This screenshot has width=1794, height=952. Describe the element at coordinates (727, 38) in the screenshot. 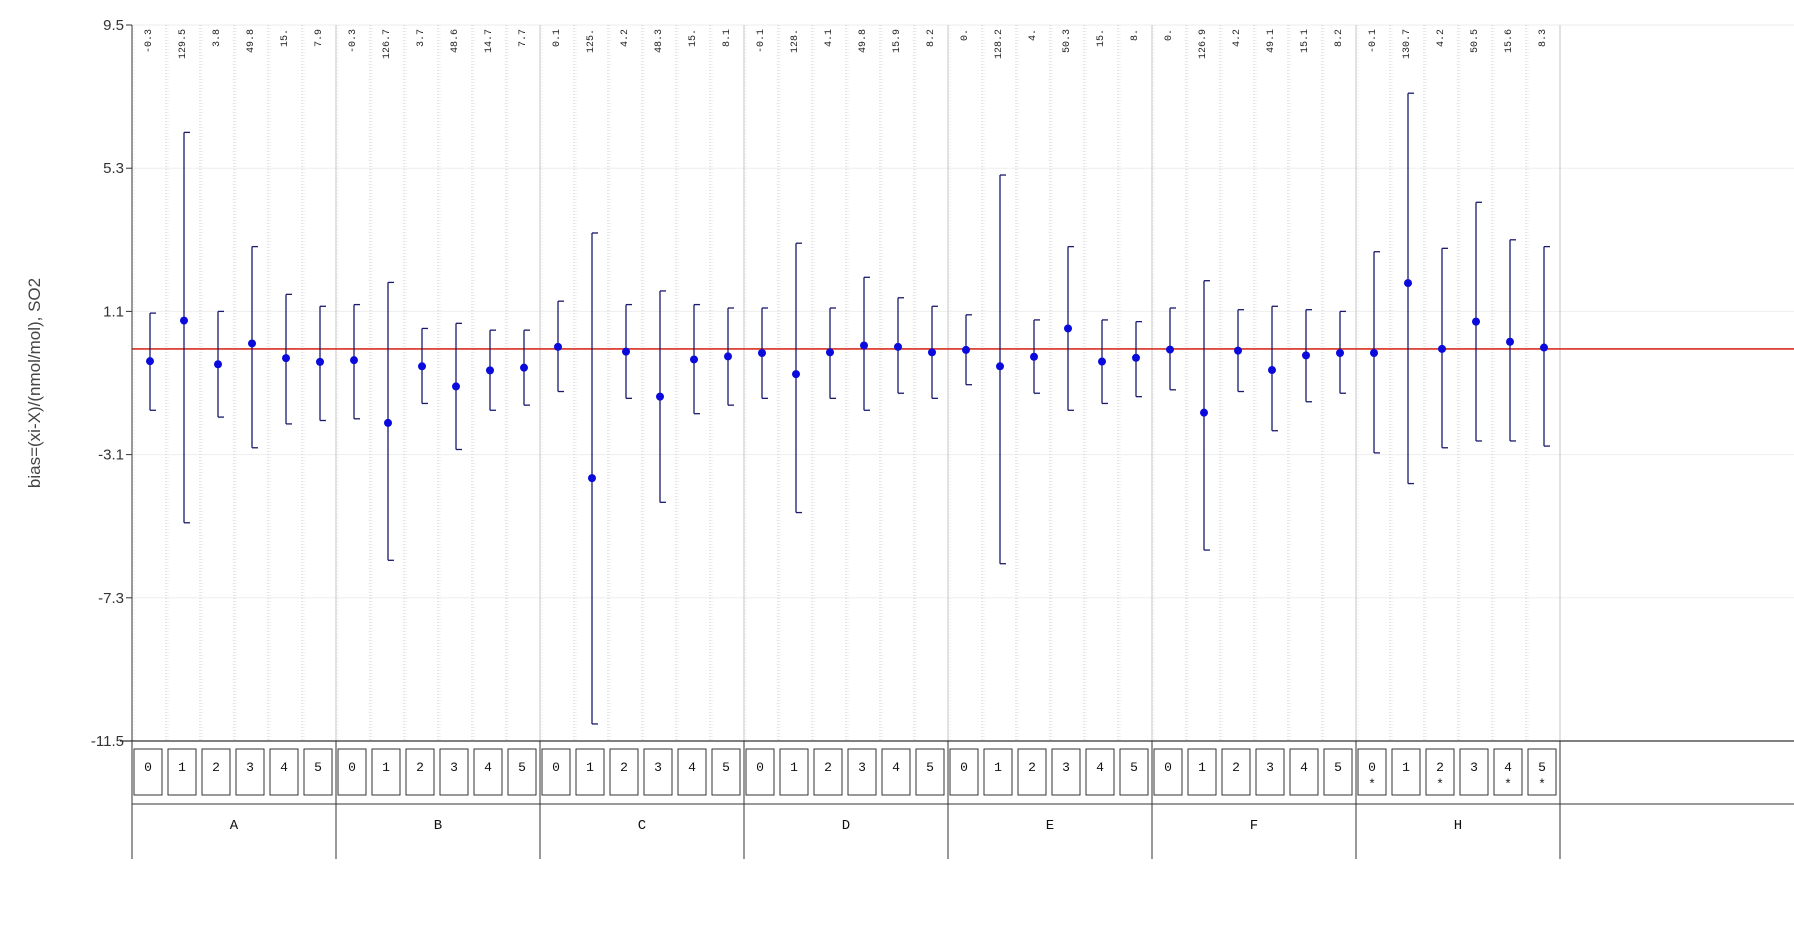

I see `top-value-label: 8.1` at that location.